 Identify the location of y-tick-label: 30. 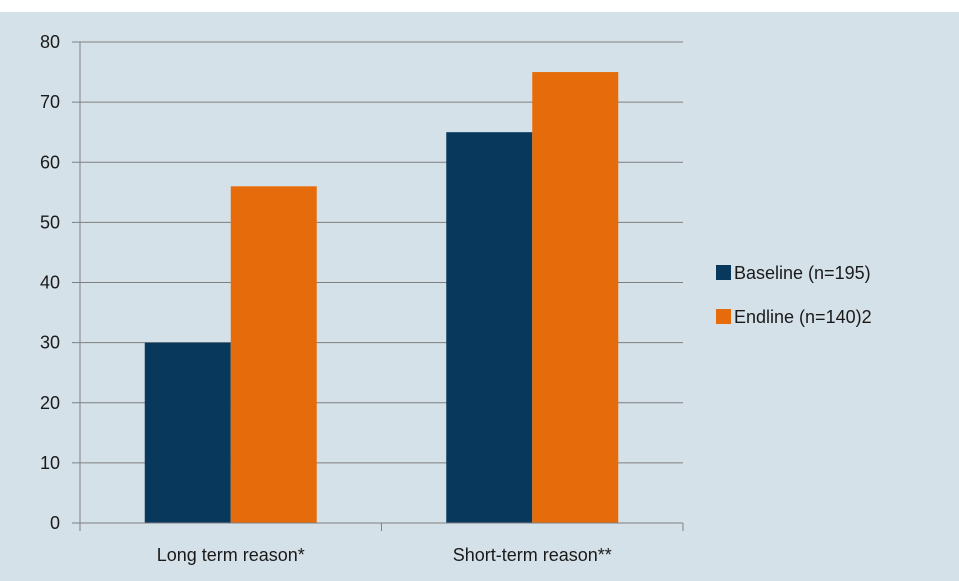
(50, 343).